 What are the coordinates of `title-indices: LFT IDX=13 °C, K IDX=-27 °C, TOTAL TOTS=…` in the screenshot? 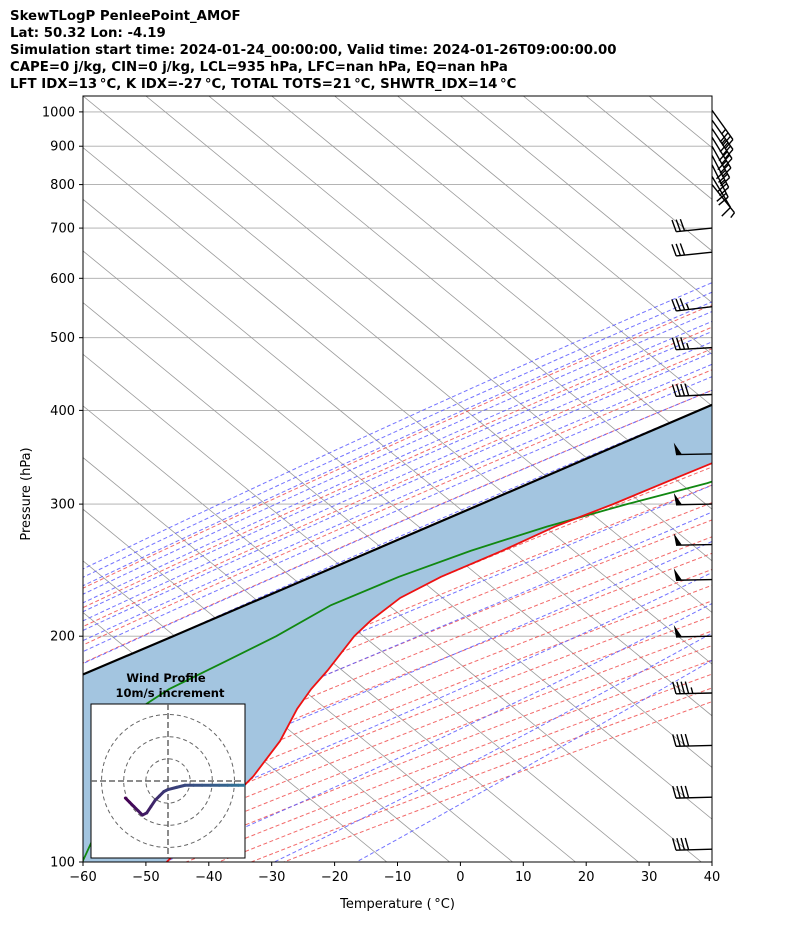 It's located at (263, 84).